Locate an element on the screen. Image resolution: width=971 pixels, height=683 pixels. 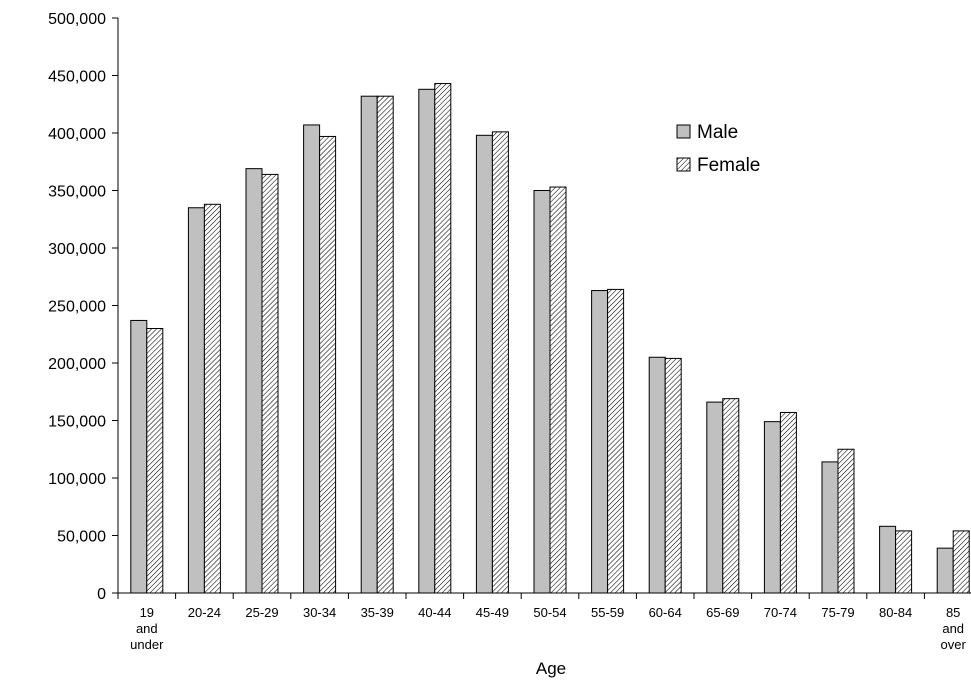
y-tick-label: 300,000 is located at coordinates (77, 249).